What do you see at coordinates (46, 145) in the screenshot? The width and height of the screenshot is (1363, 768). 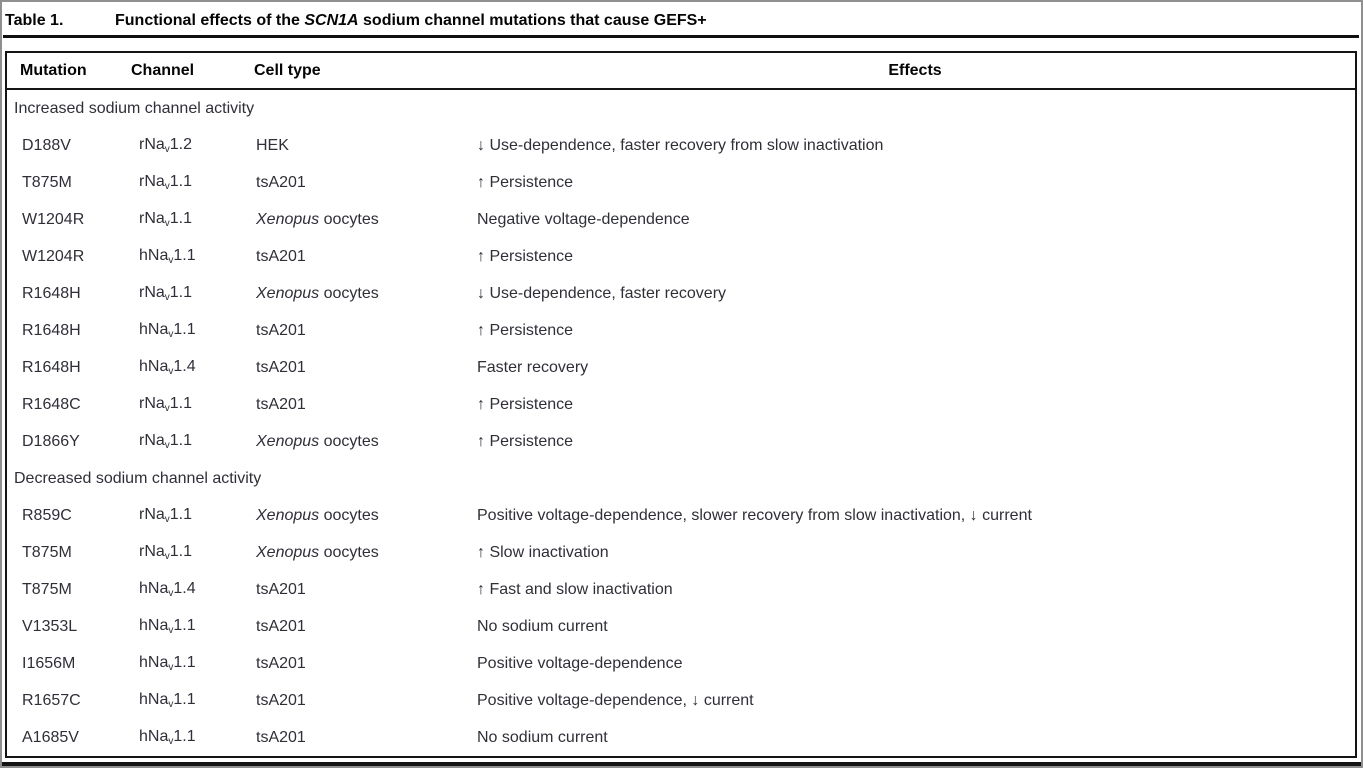 I see `mutation-cell: D188V` at bounding box center [46, 145].